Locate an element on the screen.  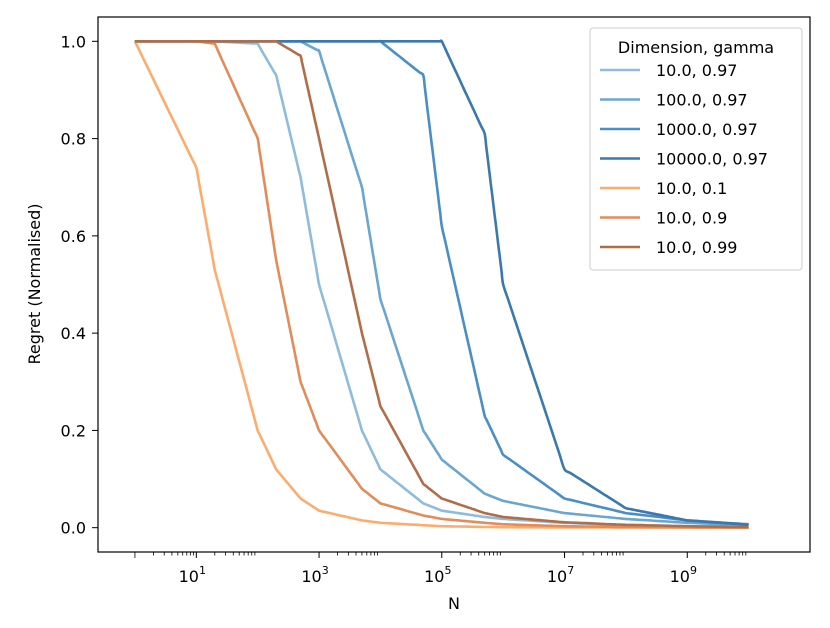
y-tick-label: 0.0 is located at coordinates (73, 528).